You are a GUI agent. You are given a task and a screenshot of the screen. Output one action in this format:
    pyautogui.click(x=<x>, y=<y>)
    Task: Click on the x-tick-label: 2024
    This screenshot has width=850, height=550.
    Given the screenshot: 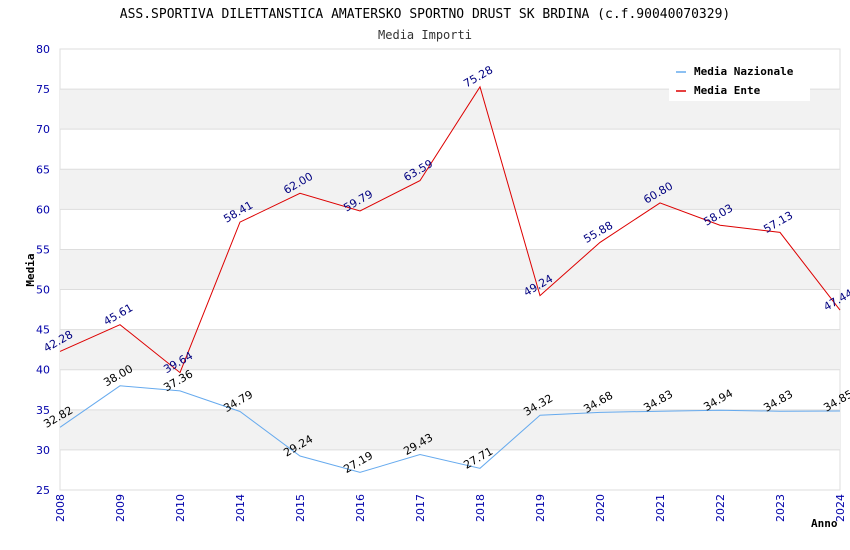 What is the action you would take?
    pyautogui.click(x=840, y=508)
    